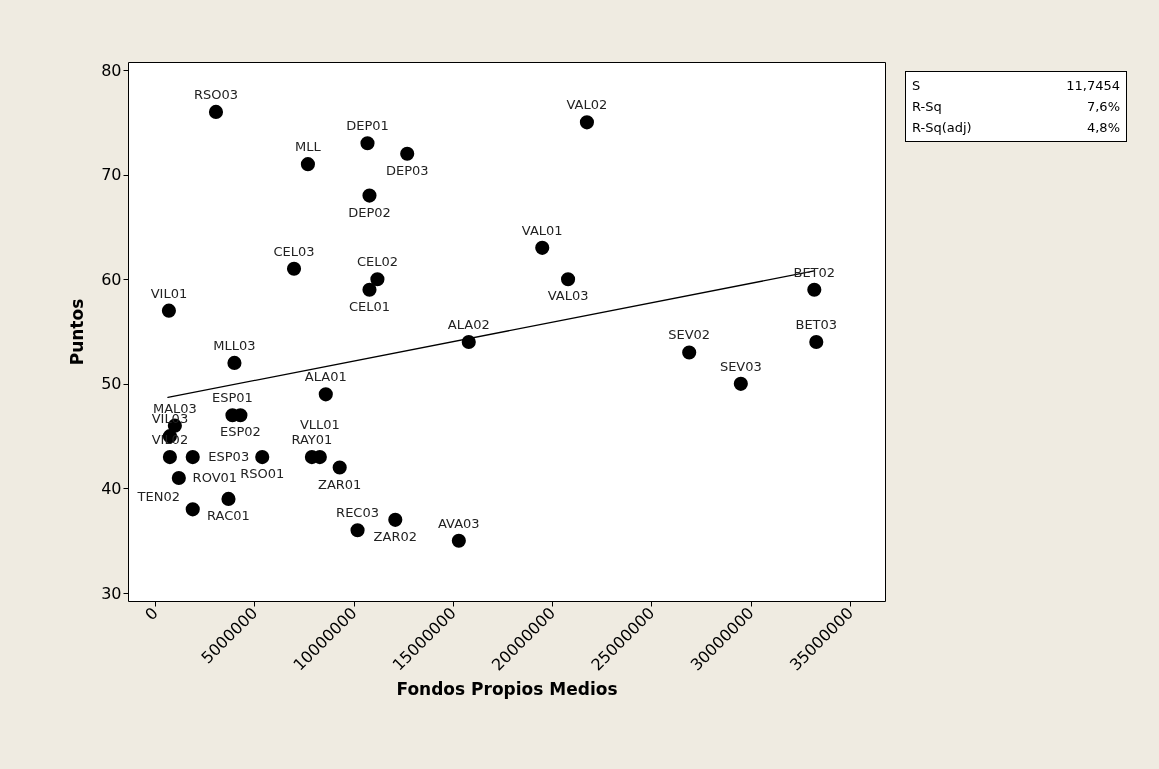 Image resolution: width=1159 pixels, height=769 pixels. Describe the element at coordinates (507, 688) in the screenshot. I see `x-axis-title: Fondos Propios Medios` at that location.